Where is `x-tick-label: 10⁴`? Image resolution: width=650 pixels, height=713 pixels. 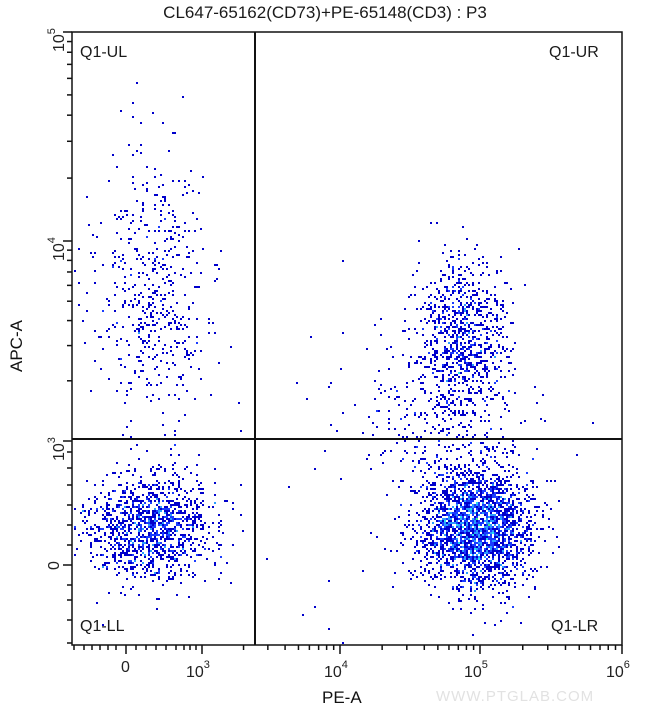 x-tick-label: 10⁴ is located at coordinates (336, 670).